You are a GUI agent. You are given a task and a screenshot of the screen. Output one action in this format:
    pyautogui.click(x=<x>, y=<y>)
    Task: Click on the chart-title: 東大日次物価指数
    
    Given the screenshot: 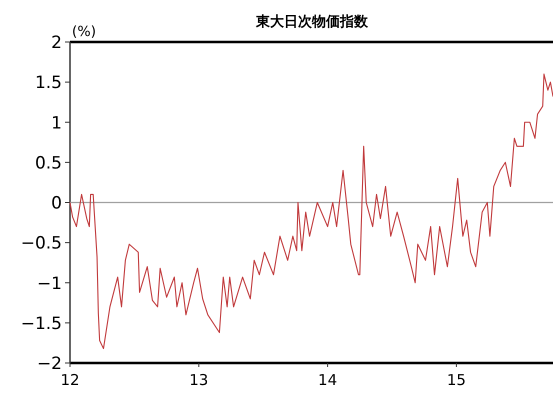 What is the action you would take?
    pyautogui.click(x=312, y=22)
    